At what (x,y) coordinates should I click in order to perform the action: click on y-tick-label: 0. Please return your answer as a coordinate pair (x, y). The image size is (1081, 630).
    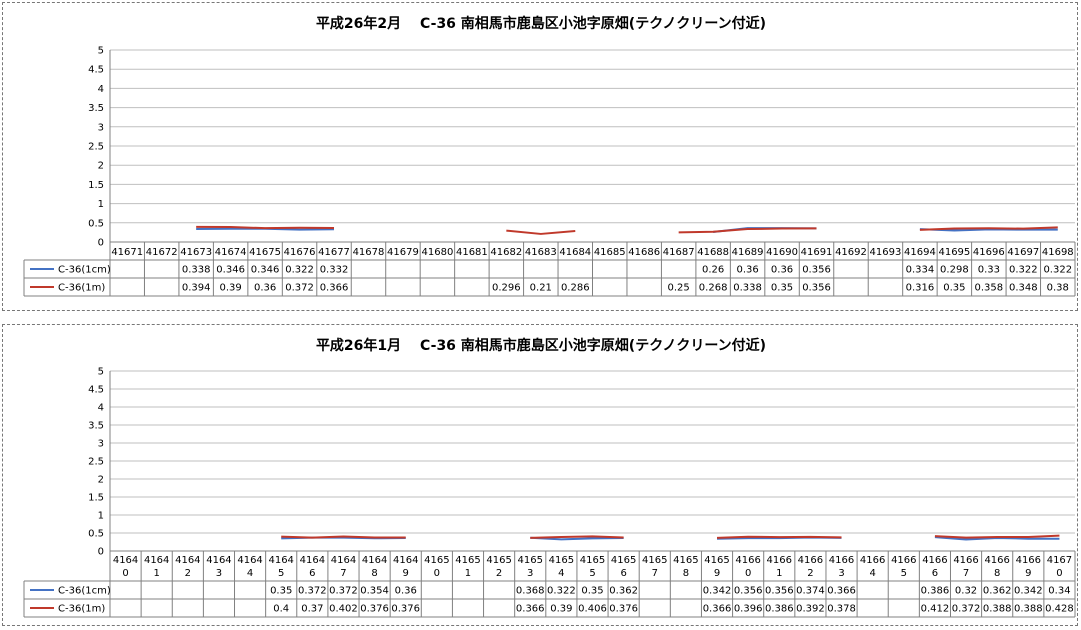
    Looking at the image, I should click on (101, 243).